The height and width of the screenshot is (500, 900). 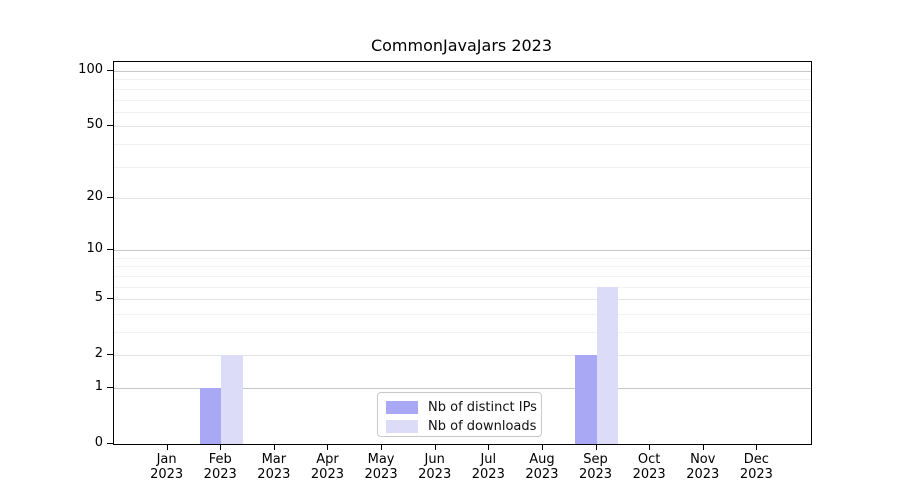 I want to click on x-tick-label-apr: Apr 2023, so click(x=327, y=467).